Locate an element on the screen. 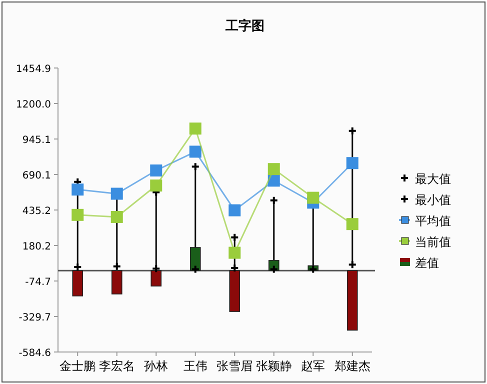 This screenshot has width=487, height=384. legend-label: 最小值 is located at coordinates (433, 200).